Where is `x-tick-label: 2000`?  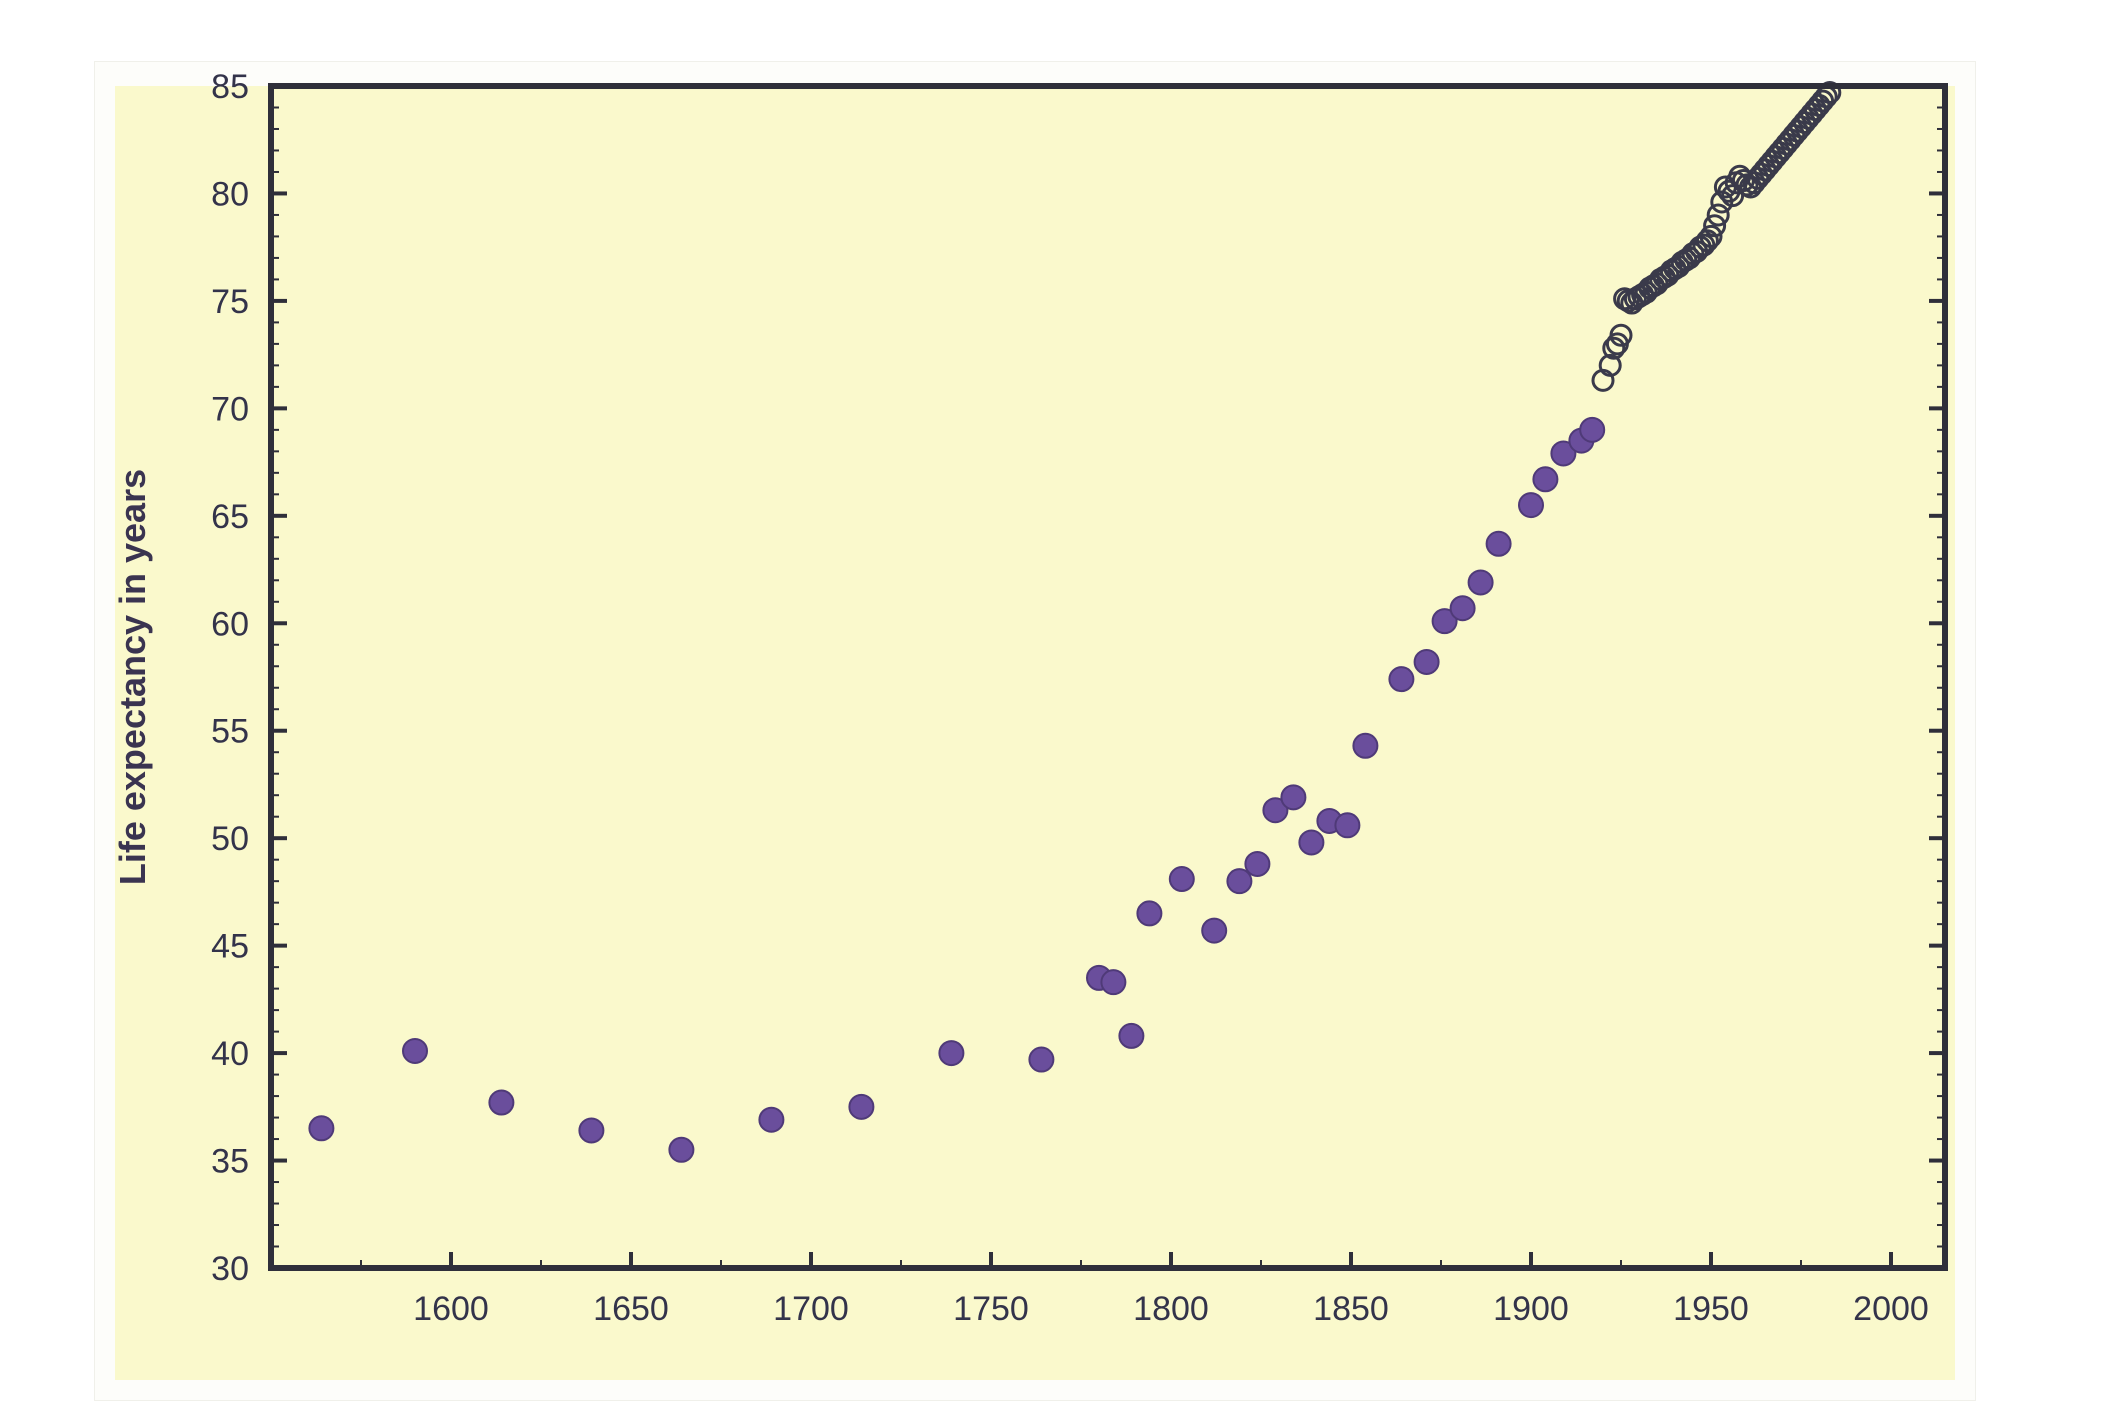
x-tick-label: 2000 is located at coordinates (1891, 1309).